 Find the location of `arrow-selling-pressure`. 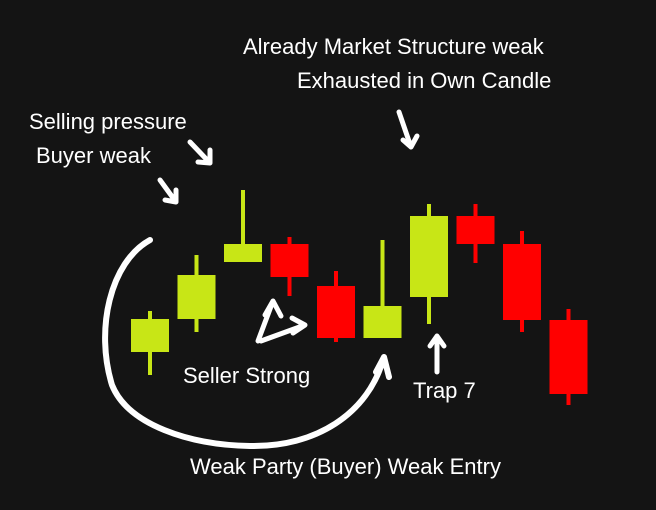

arrow-selling-pressure is located at coordinates (200, 152).